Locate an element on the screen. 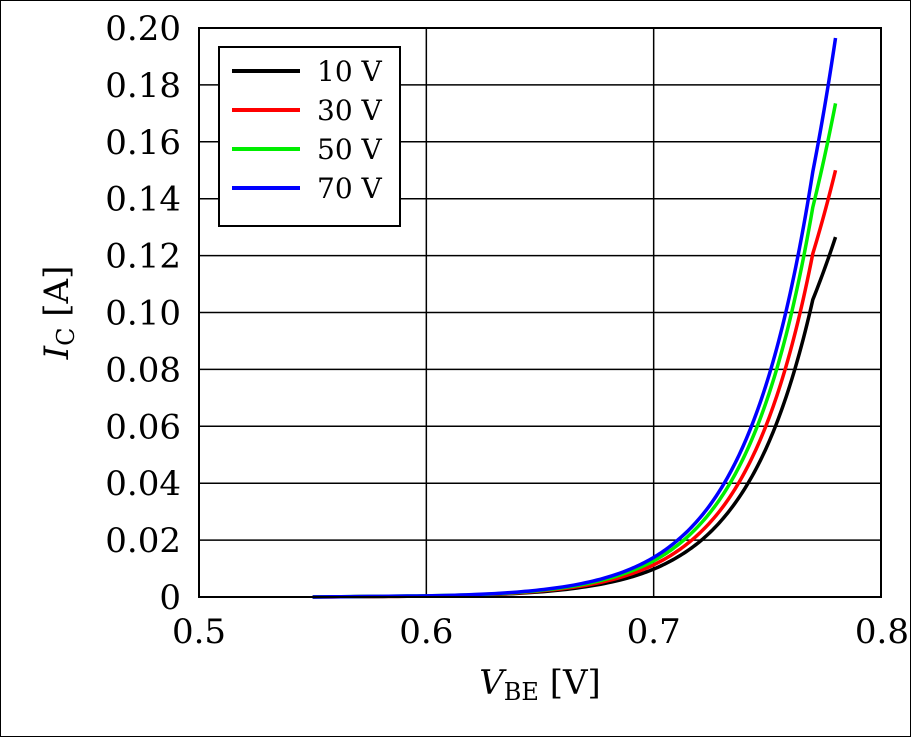 This screenshot has height=737, width=911. y-tick-label: 0.08 is located at coordinates (143, 370).